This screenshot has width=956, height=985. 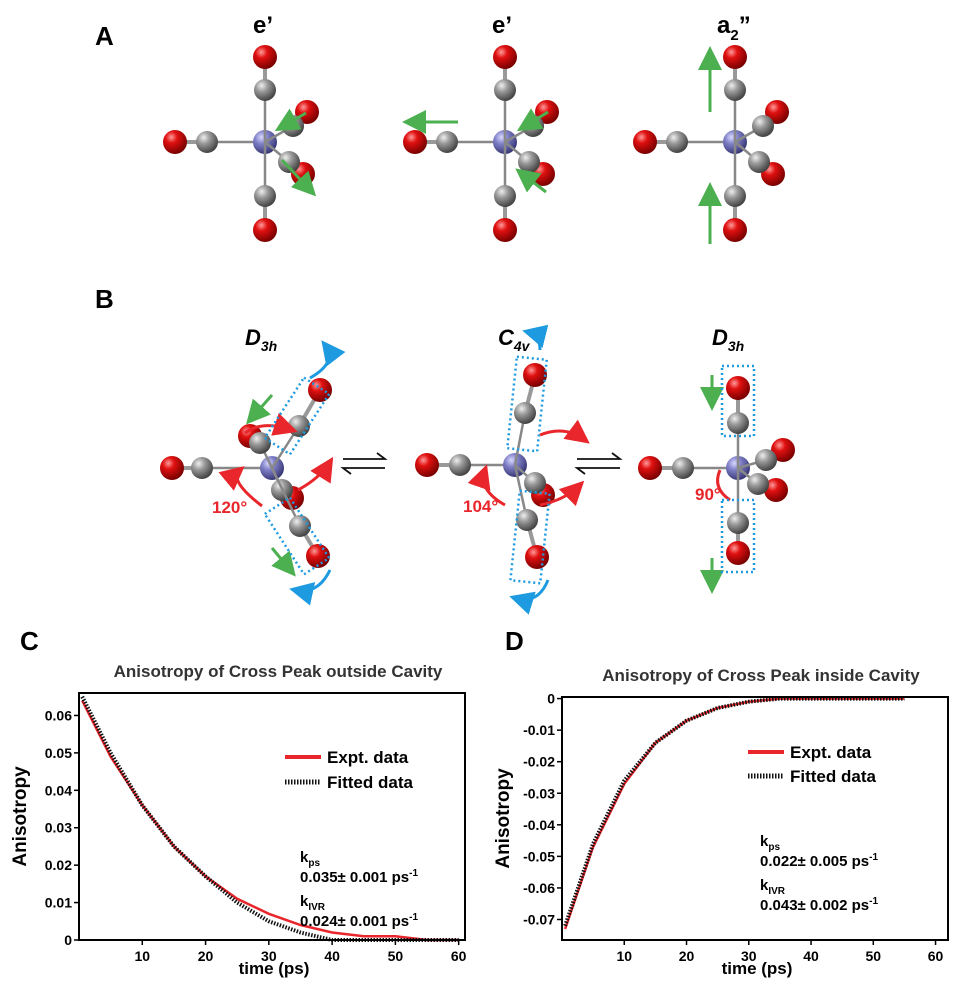 What do you see at coordinates (819, 905) in the screenshot?
I see `rate-value: 0.043± 0.002 ps-1` at bounding box center [819, 905].